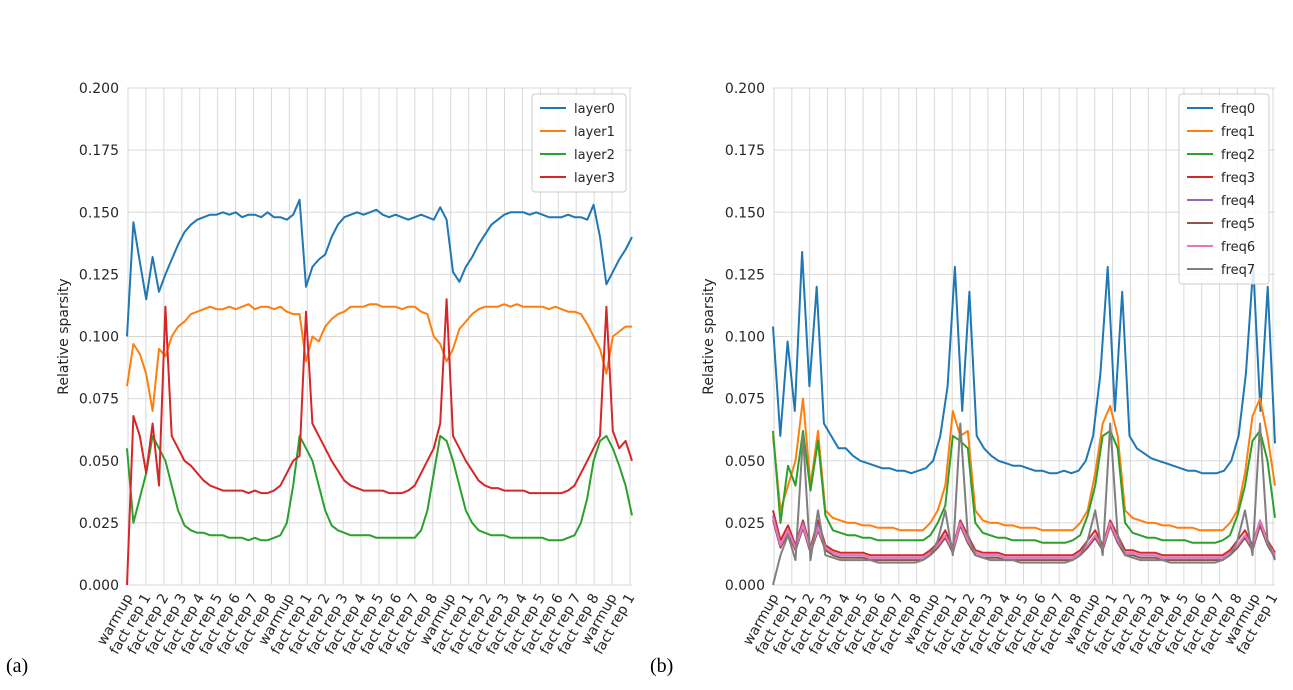 The image size is (1293, 690). What do you see at coordinates (1024, 486) in the screenshot?
I see `series-line-freq2` at bounding box center [1024, 486].